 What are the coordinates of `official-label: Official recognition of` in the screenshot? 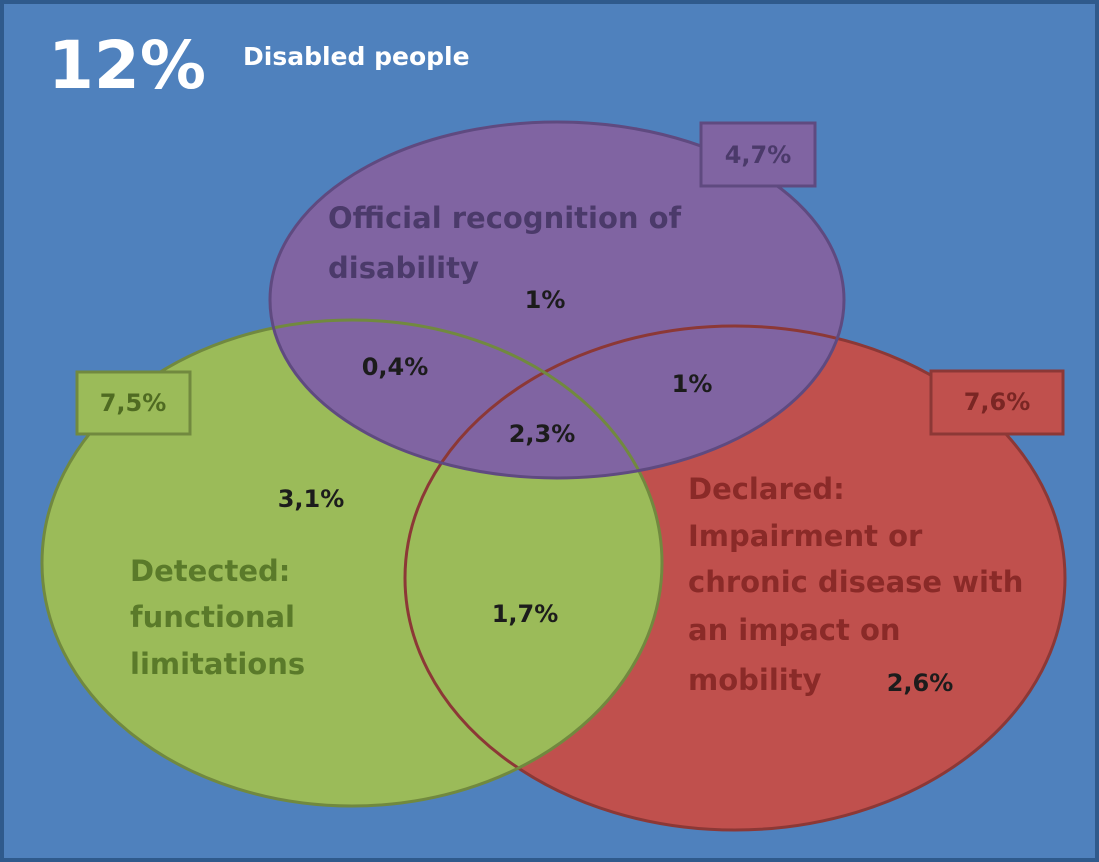 It's located at (505, 218).